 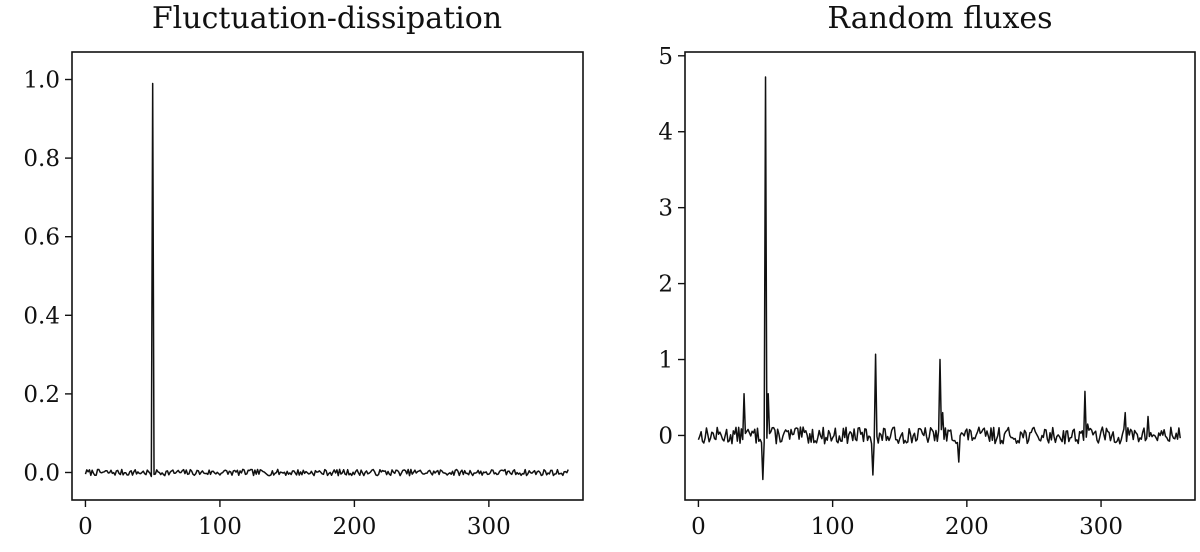 I want to click on chart-title: Random fluxes, so click(x=939, y=18).